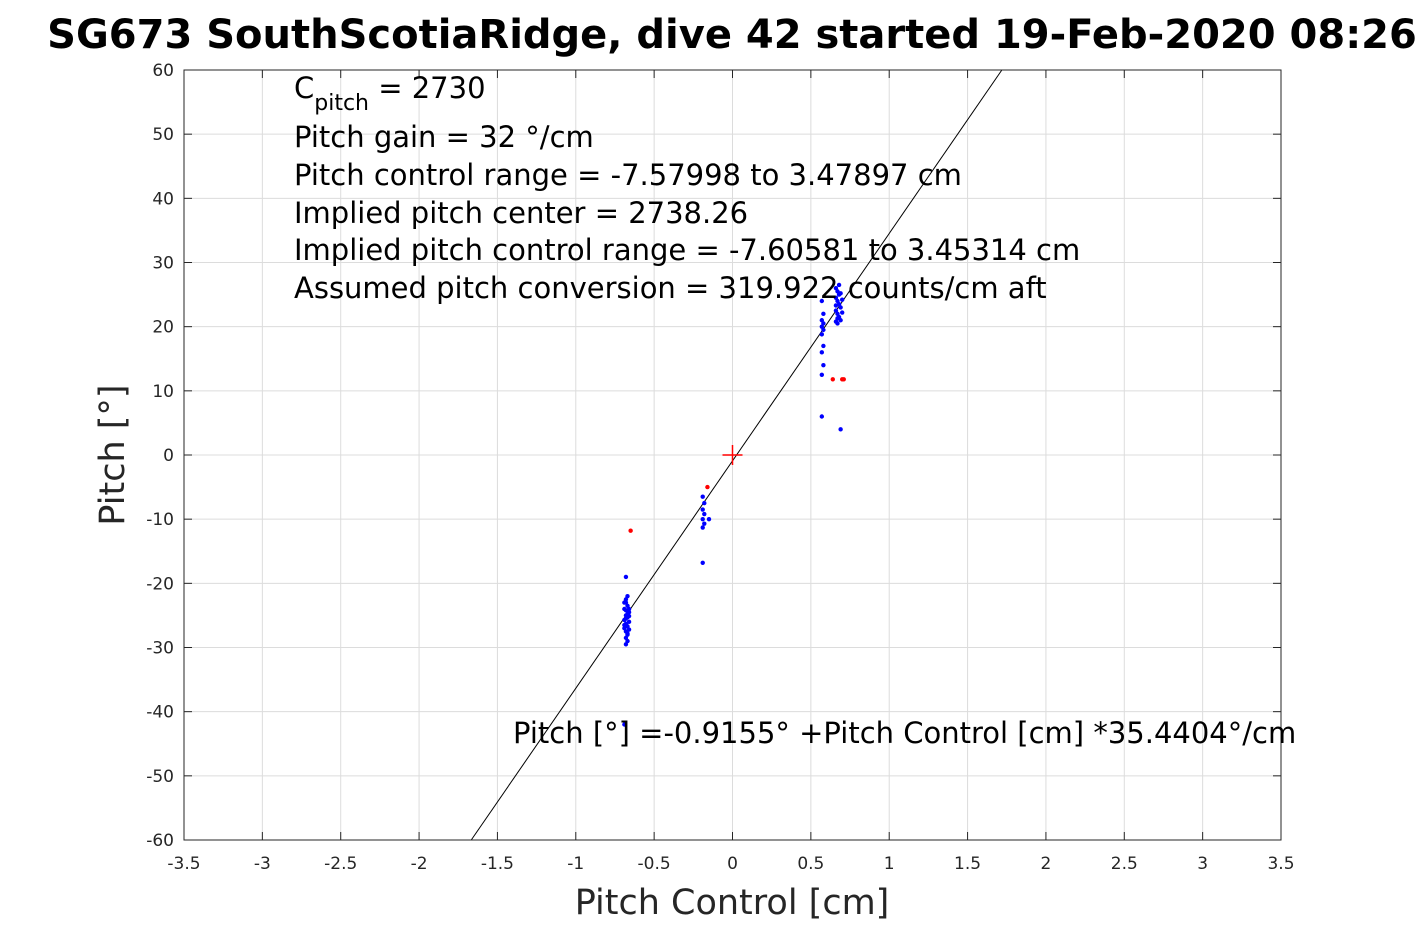 The width and height of the screenshot is (1417, 945). I want to click on y-tick-label: 0, so click(168, 456).